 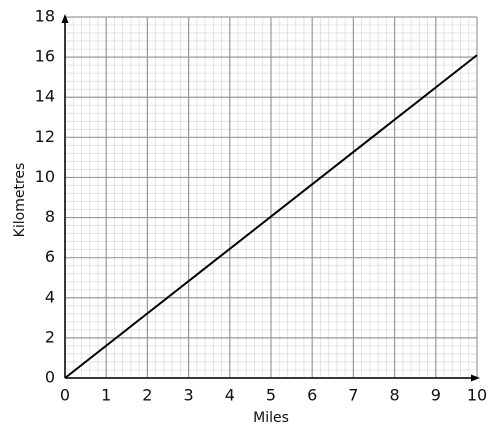 I want to click on y-axis-title: Kilometres, so click(x=20, y=200).